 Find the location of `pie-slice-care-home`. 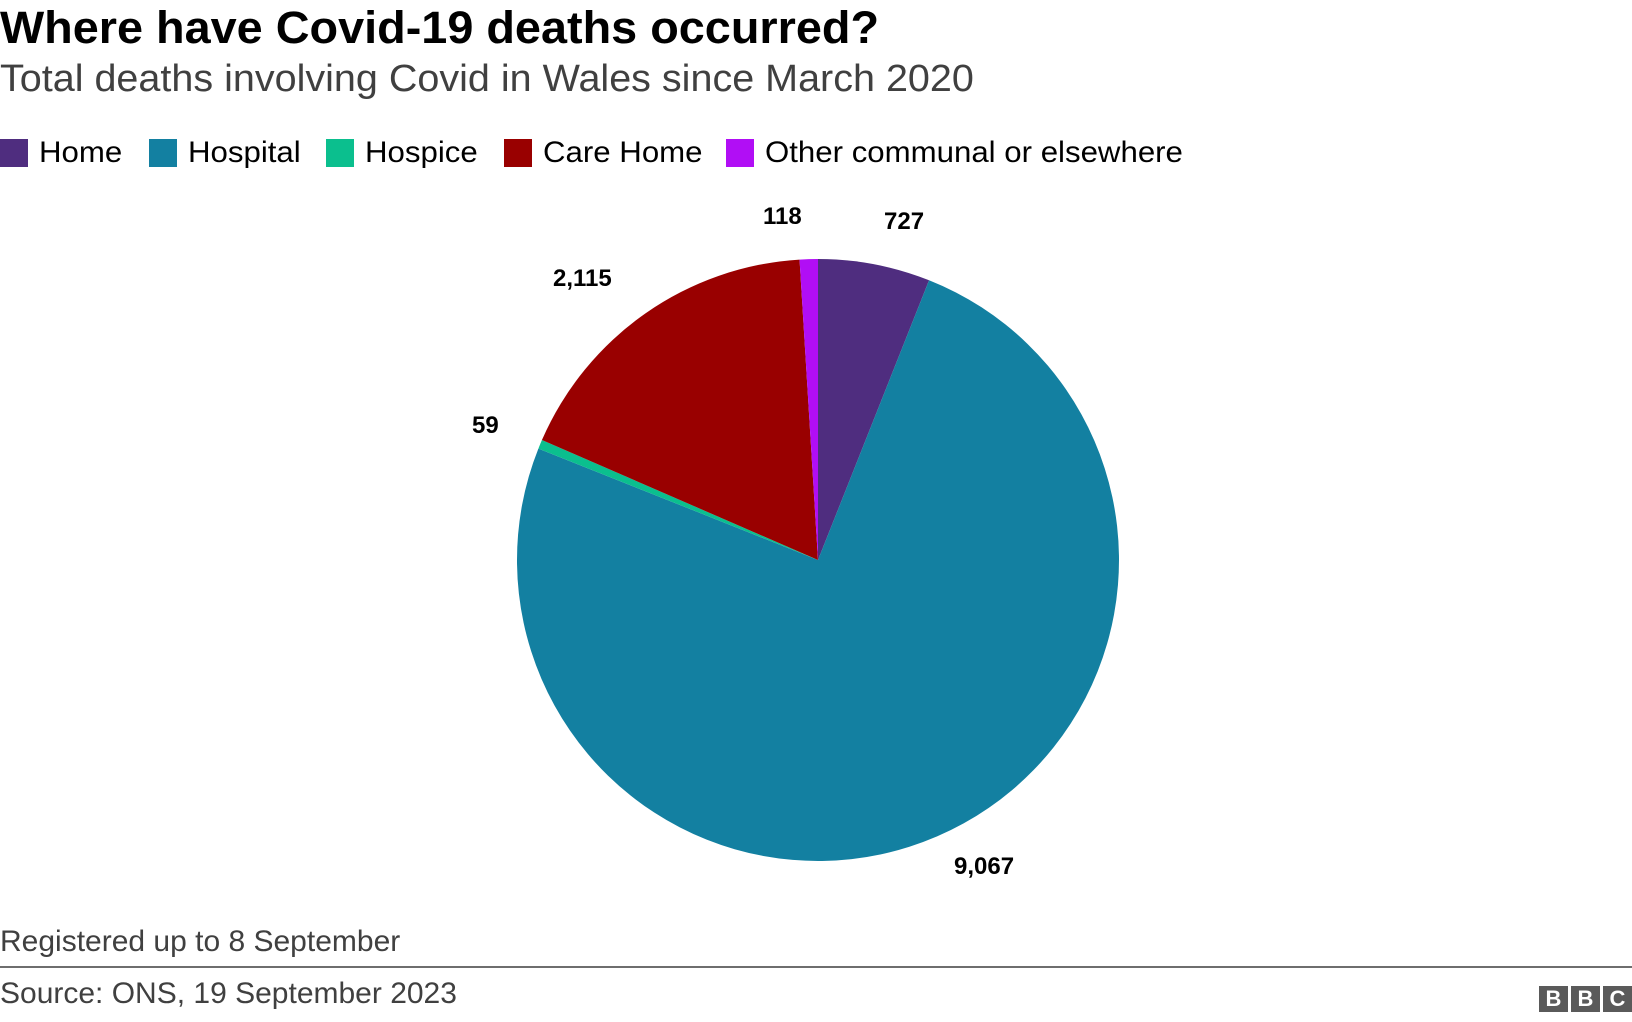

pie-slice-care-home is located at coordinates (679, 409).